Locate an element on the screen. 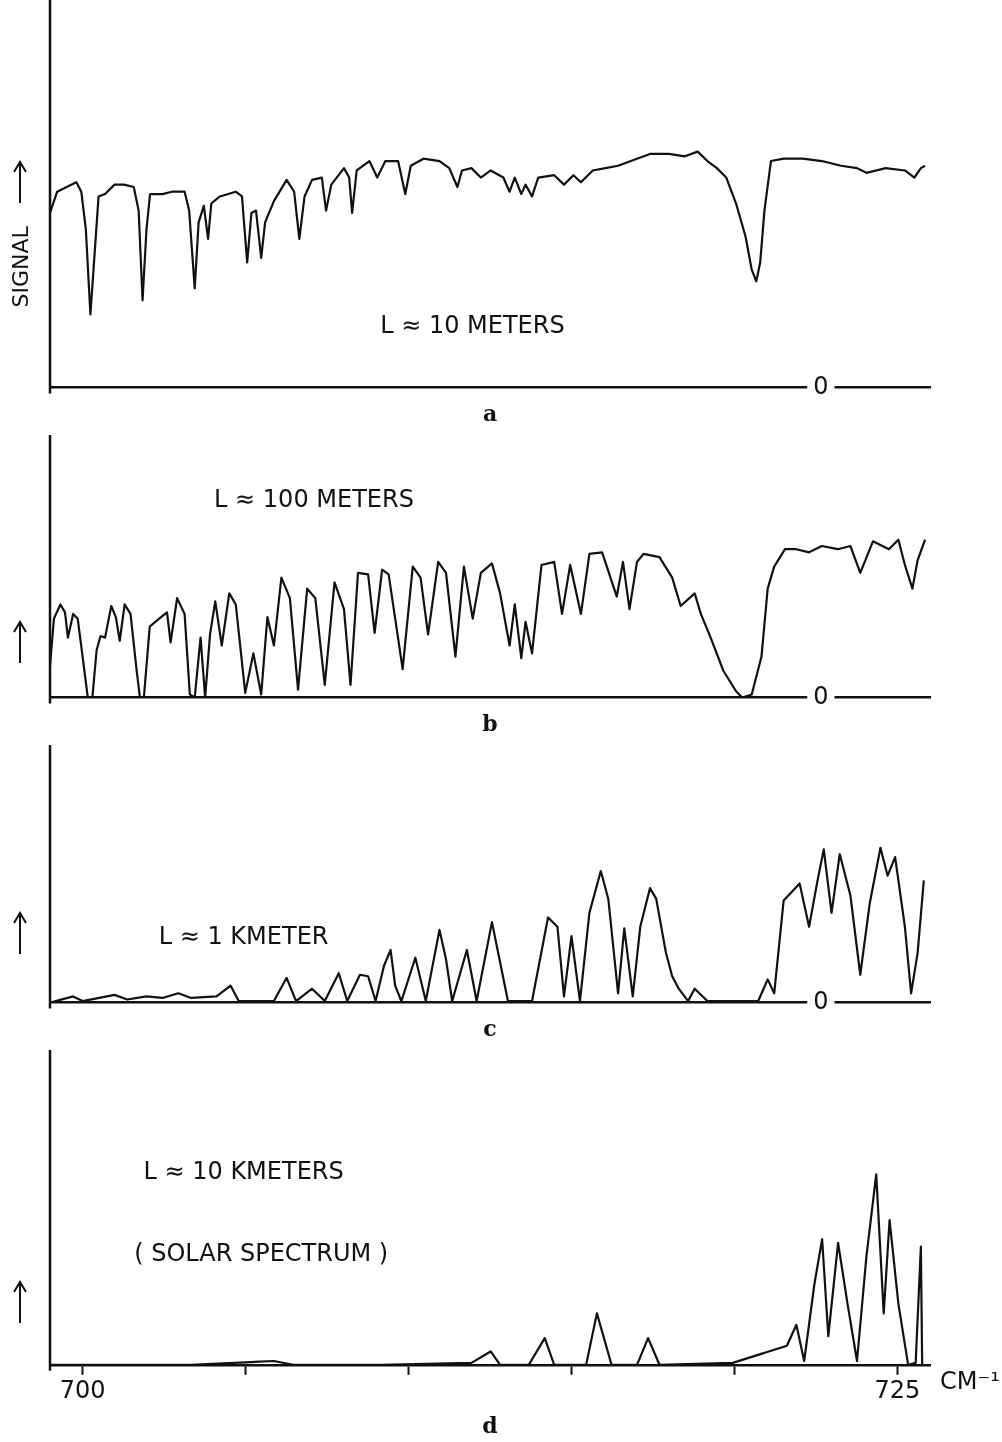 This screenshot has width=1002, height=1442. text: L ≈ 100 METERS is located at coordinates (314, 498).